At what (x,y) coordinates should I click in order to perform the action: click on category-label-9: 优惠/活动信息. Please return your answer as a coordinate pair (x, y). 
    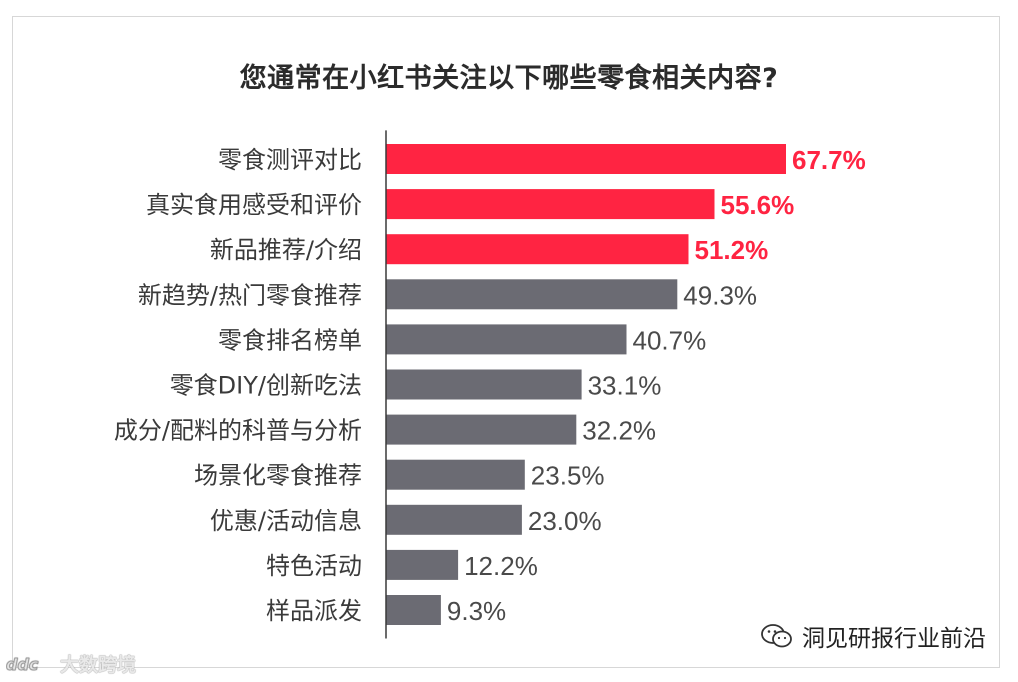
    Looking at the image, I should click on (286, 521).